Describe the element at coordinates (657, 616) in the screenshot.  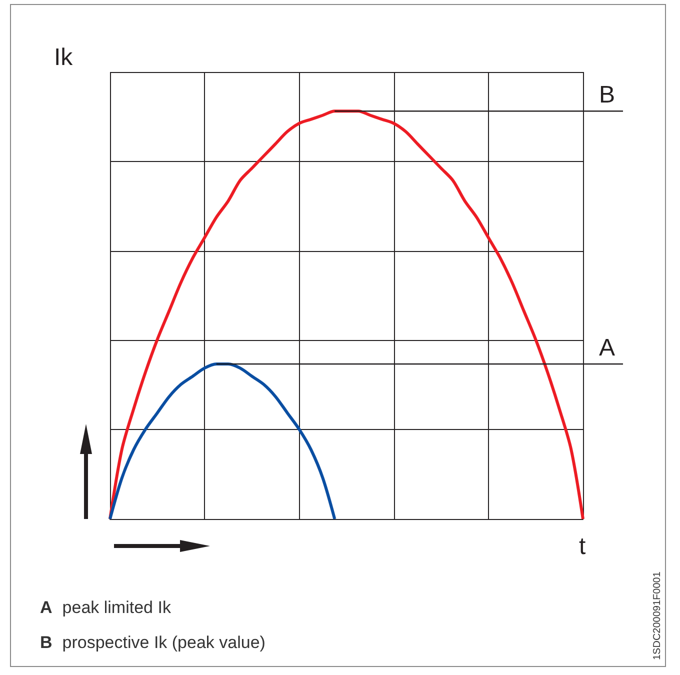
I see `text: 1SDC200091F0001` at that location.